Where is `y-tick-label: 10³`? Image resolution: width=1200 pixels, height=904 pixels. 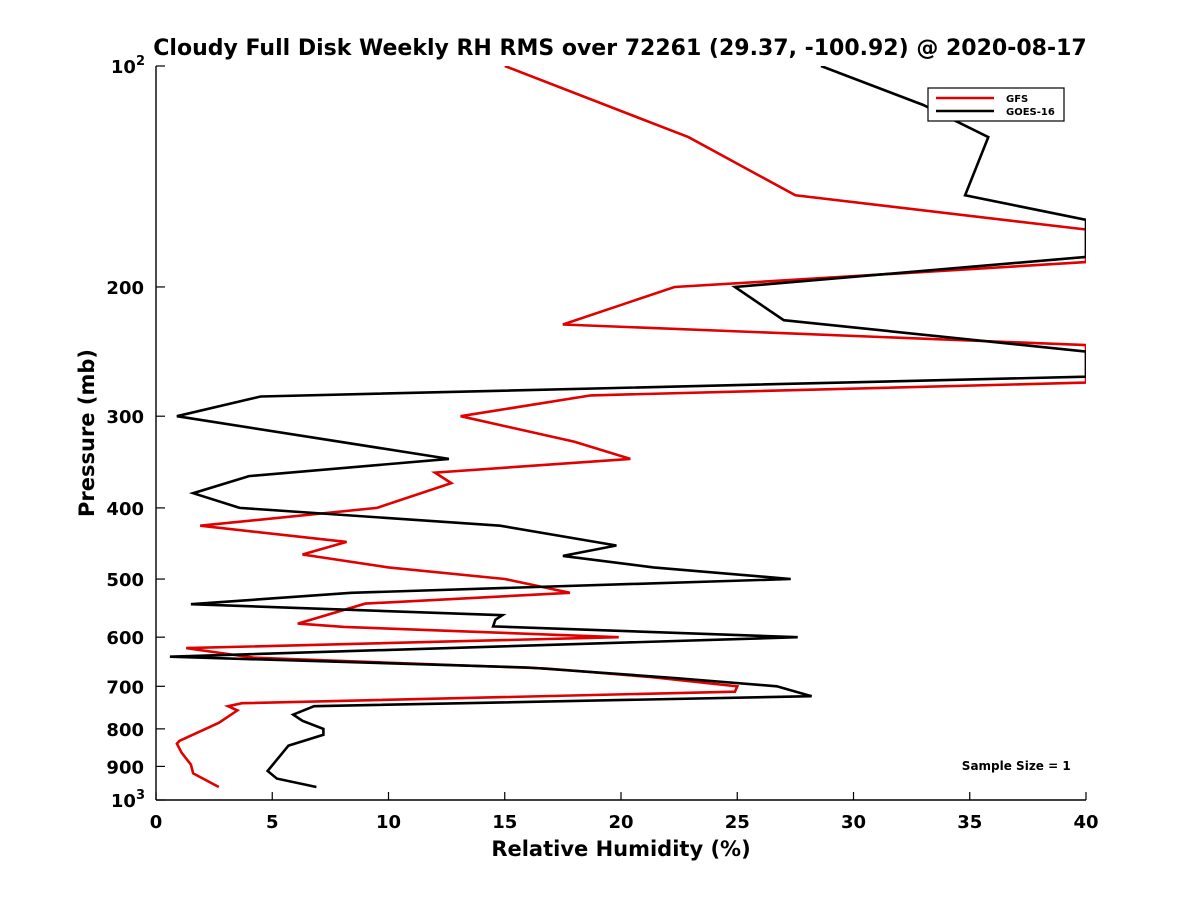
y-tick-label: 10³ is located at coordinates (128, 800).